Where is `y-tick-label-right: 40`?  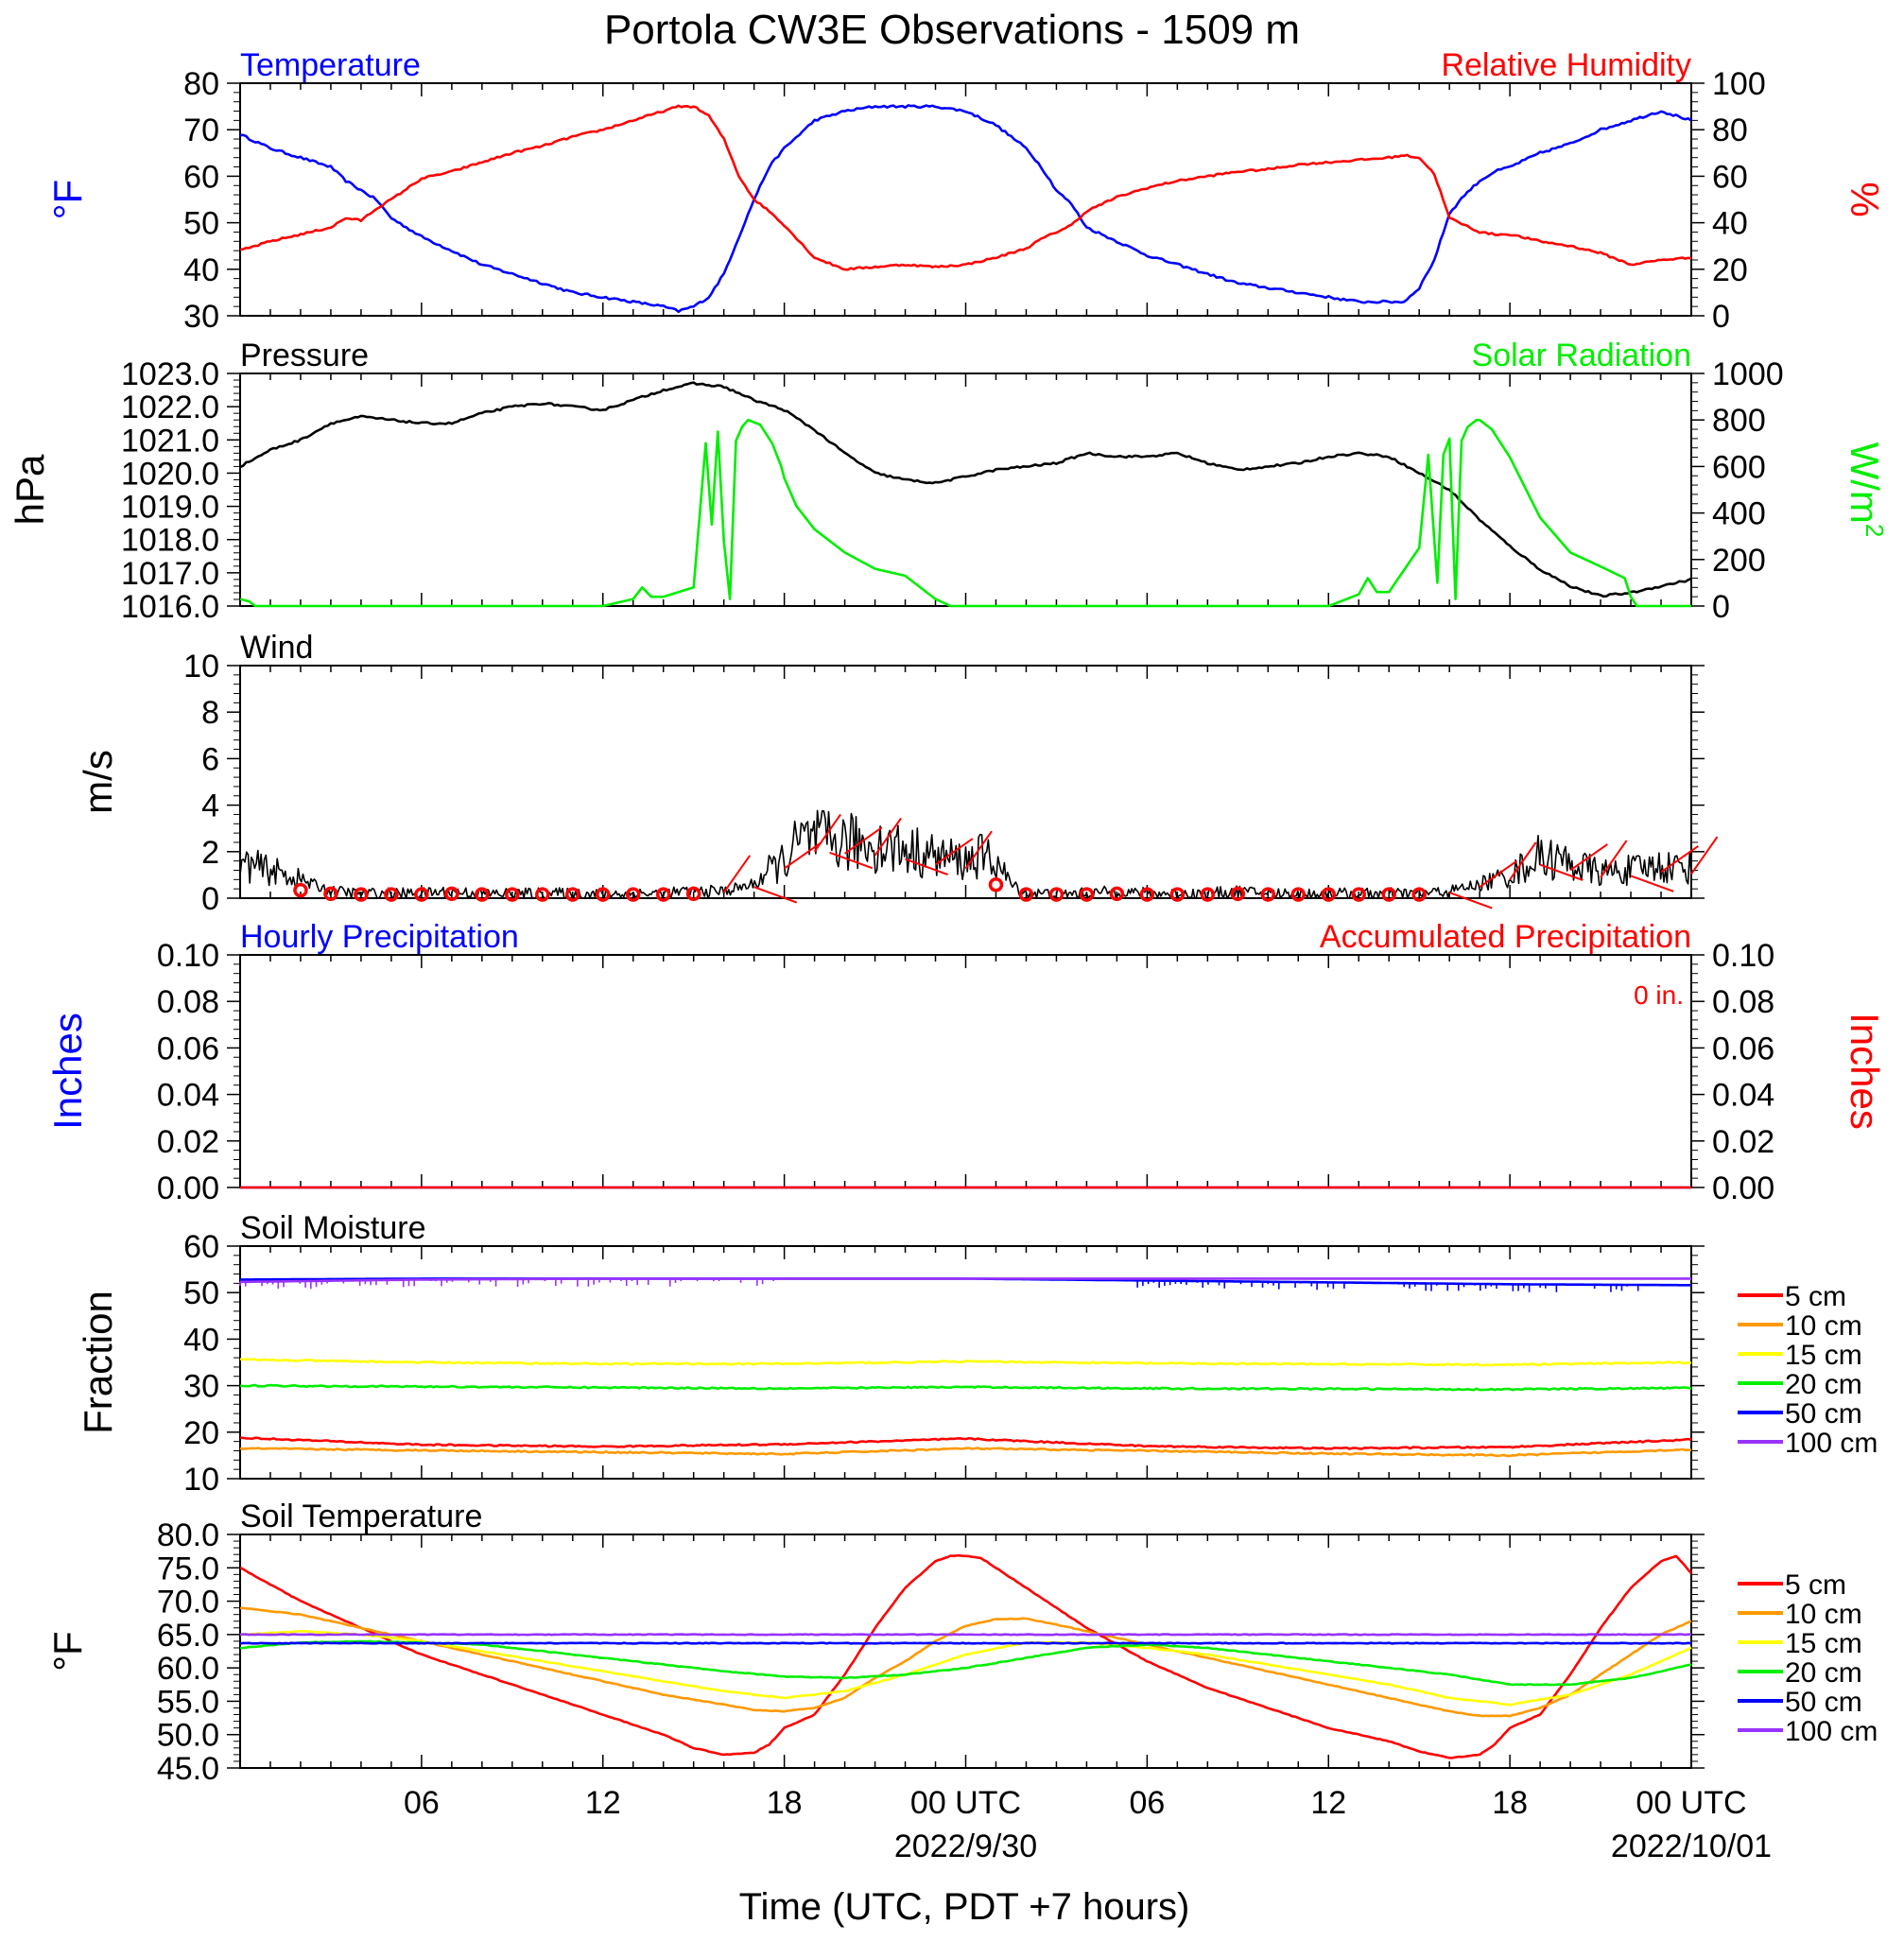
y-tick-label-right: 40 is located at coordinates (1730, 224).